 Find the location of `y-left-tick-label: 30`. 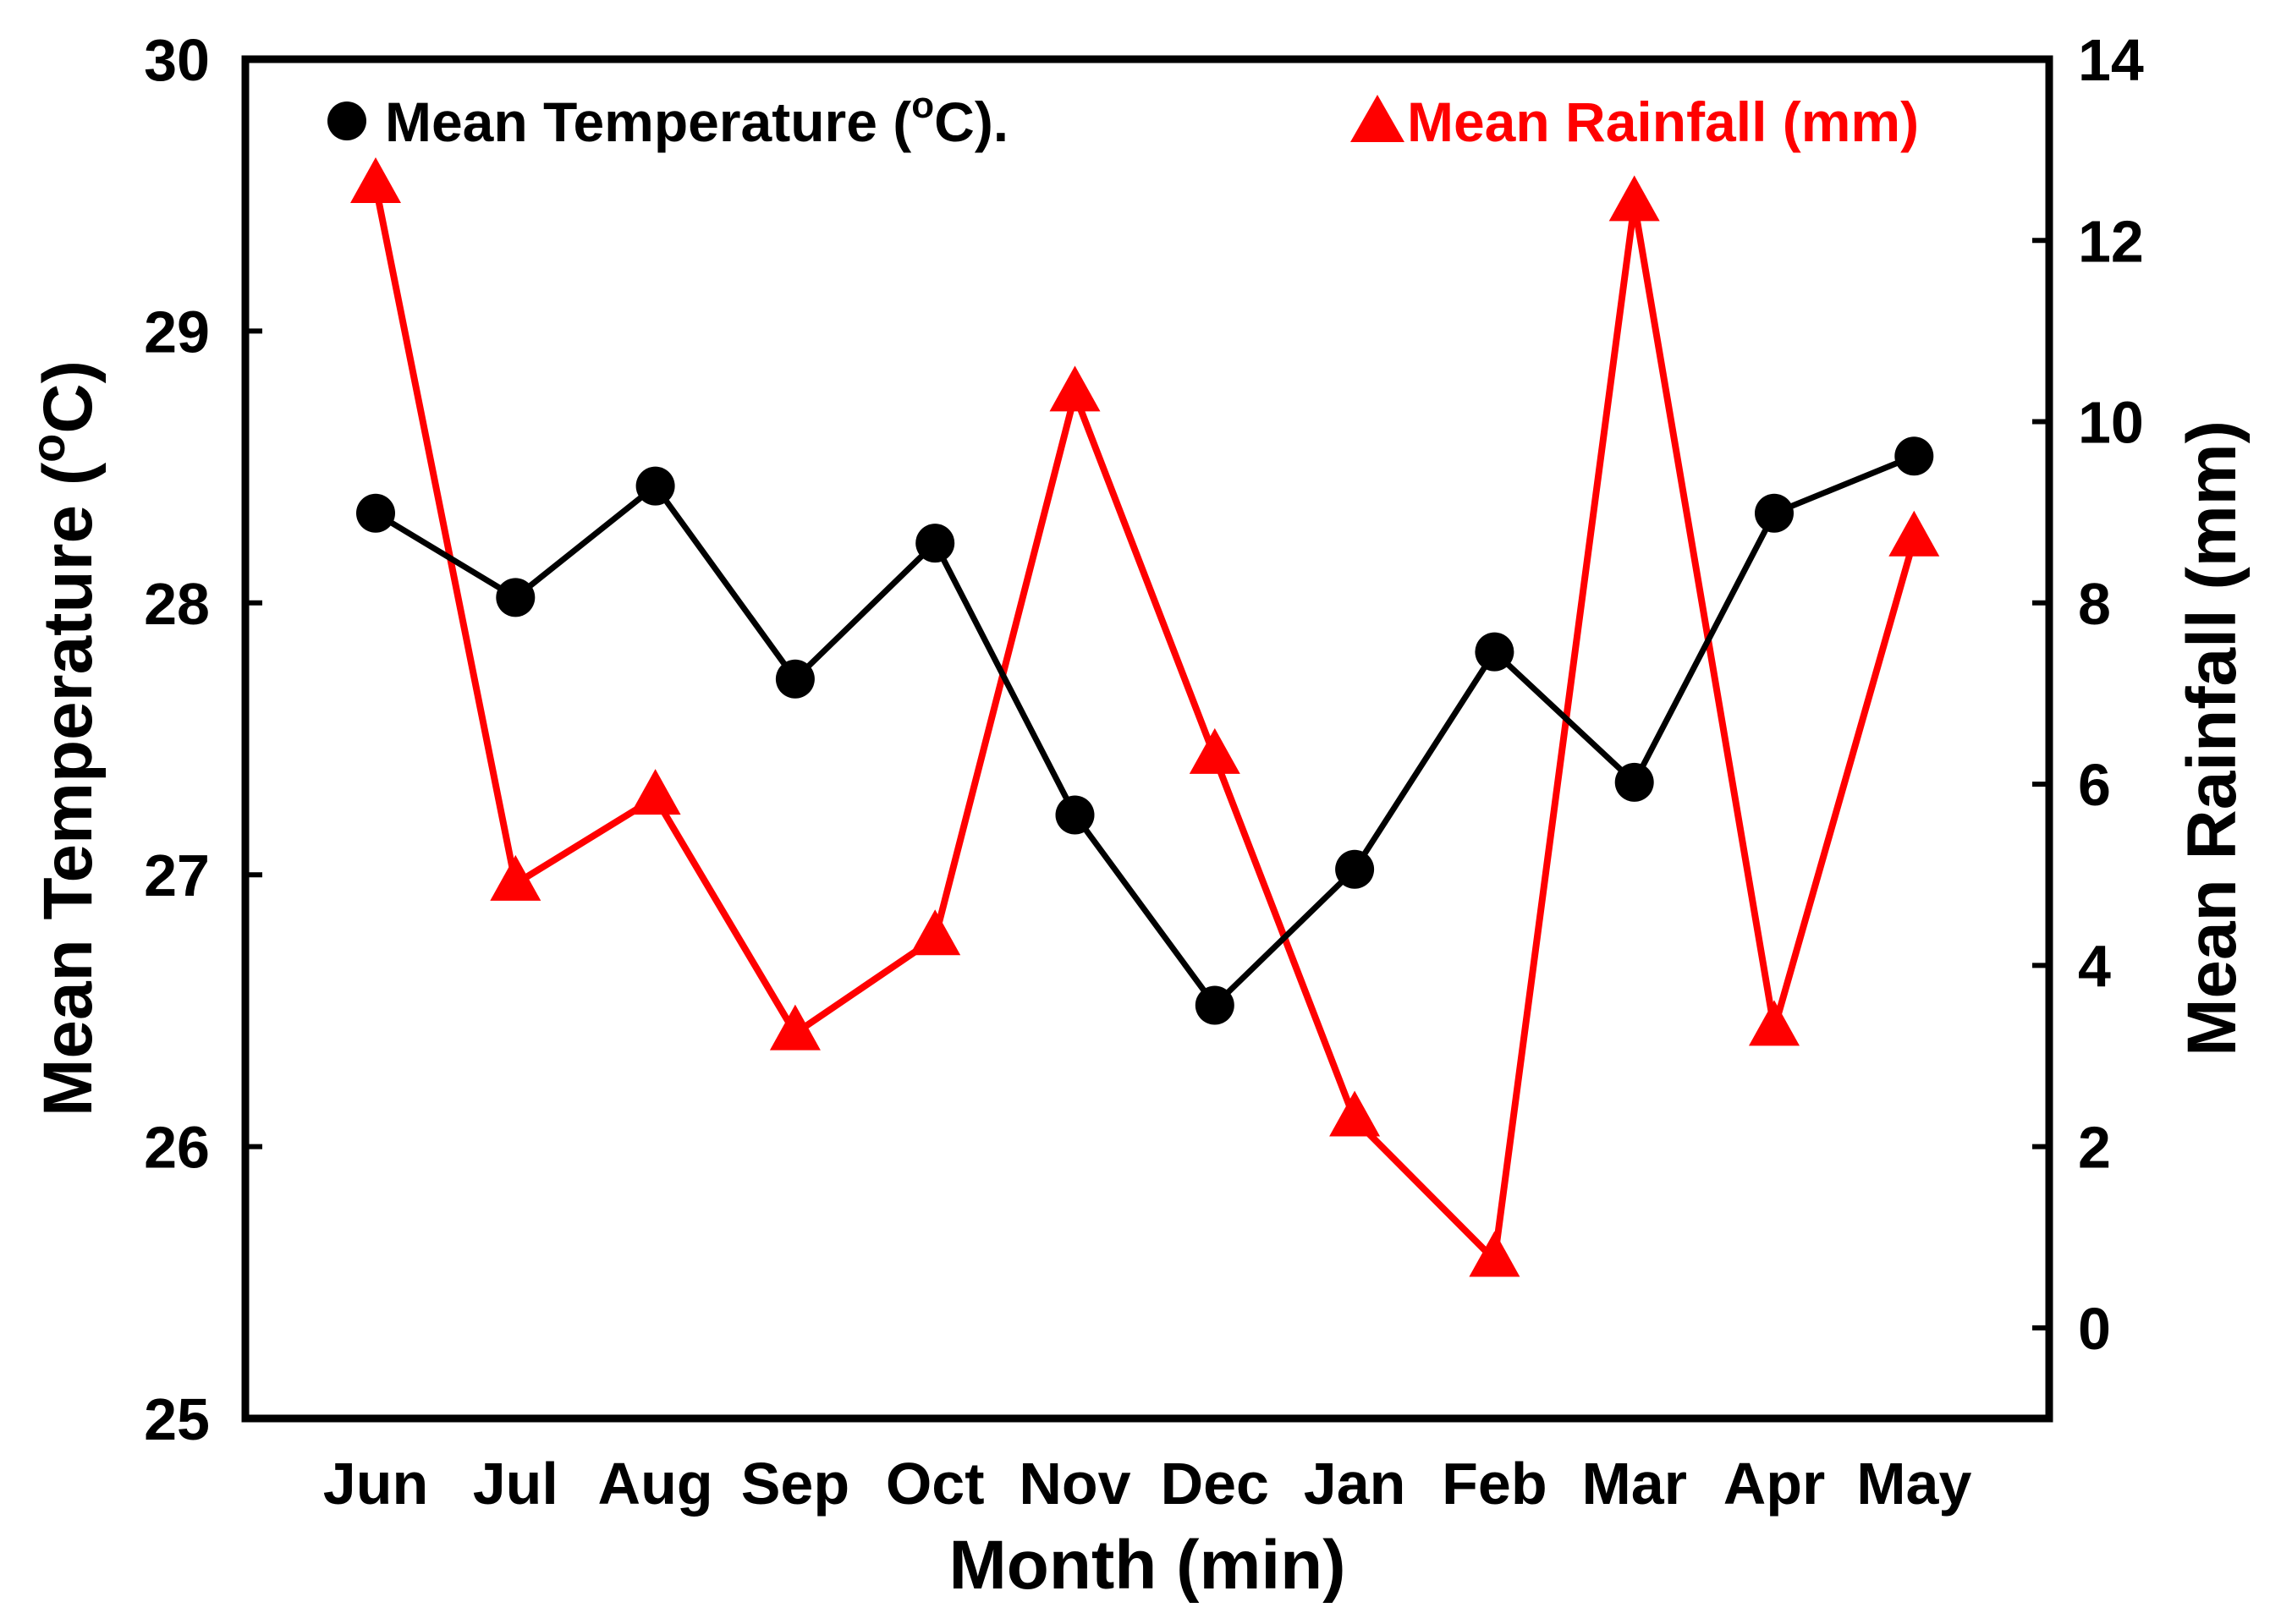

y-left-tick-label: 30 is located at coordinates (177, 60).